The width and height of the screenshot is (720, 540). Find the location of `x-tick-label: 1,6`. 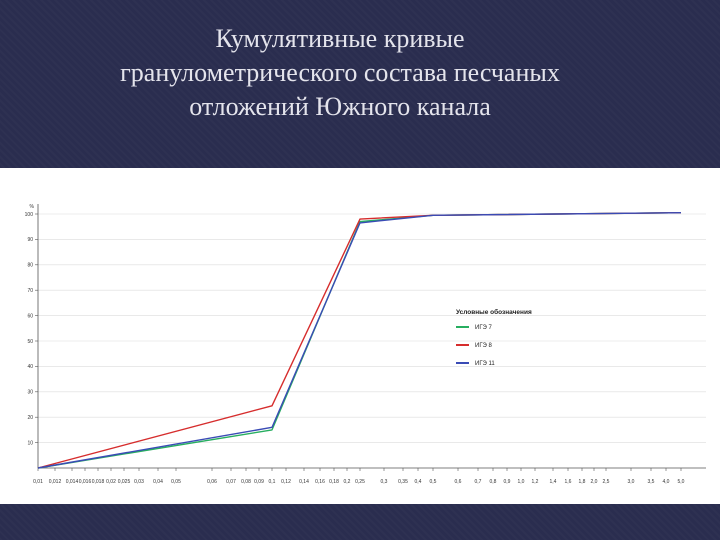

x-tick-label: 1,6 is located at coordinates (568, 482).